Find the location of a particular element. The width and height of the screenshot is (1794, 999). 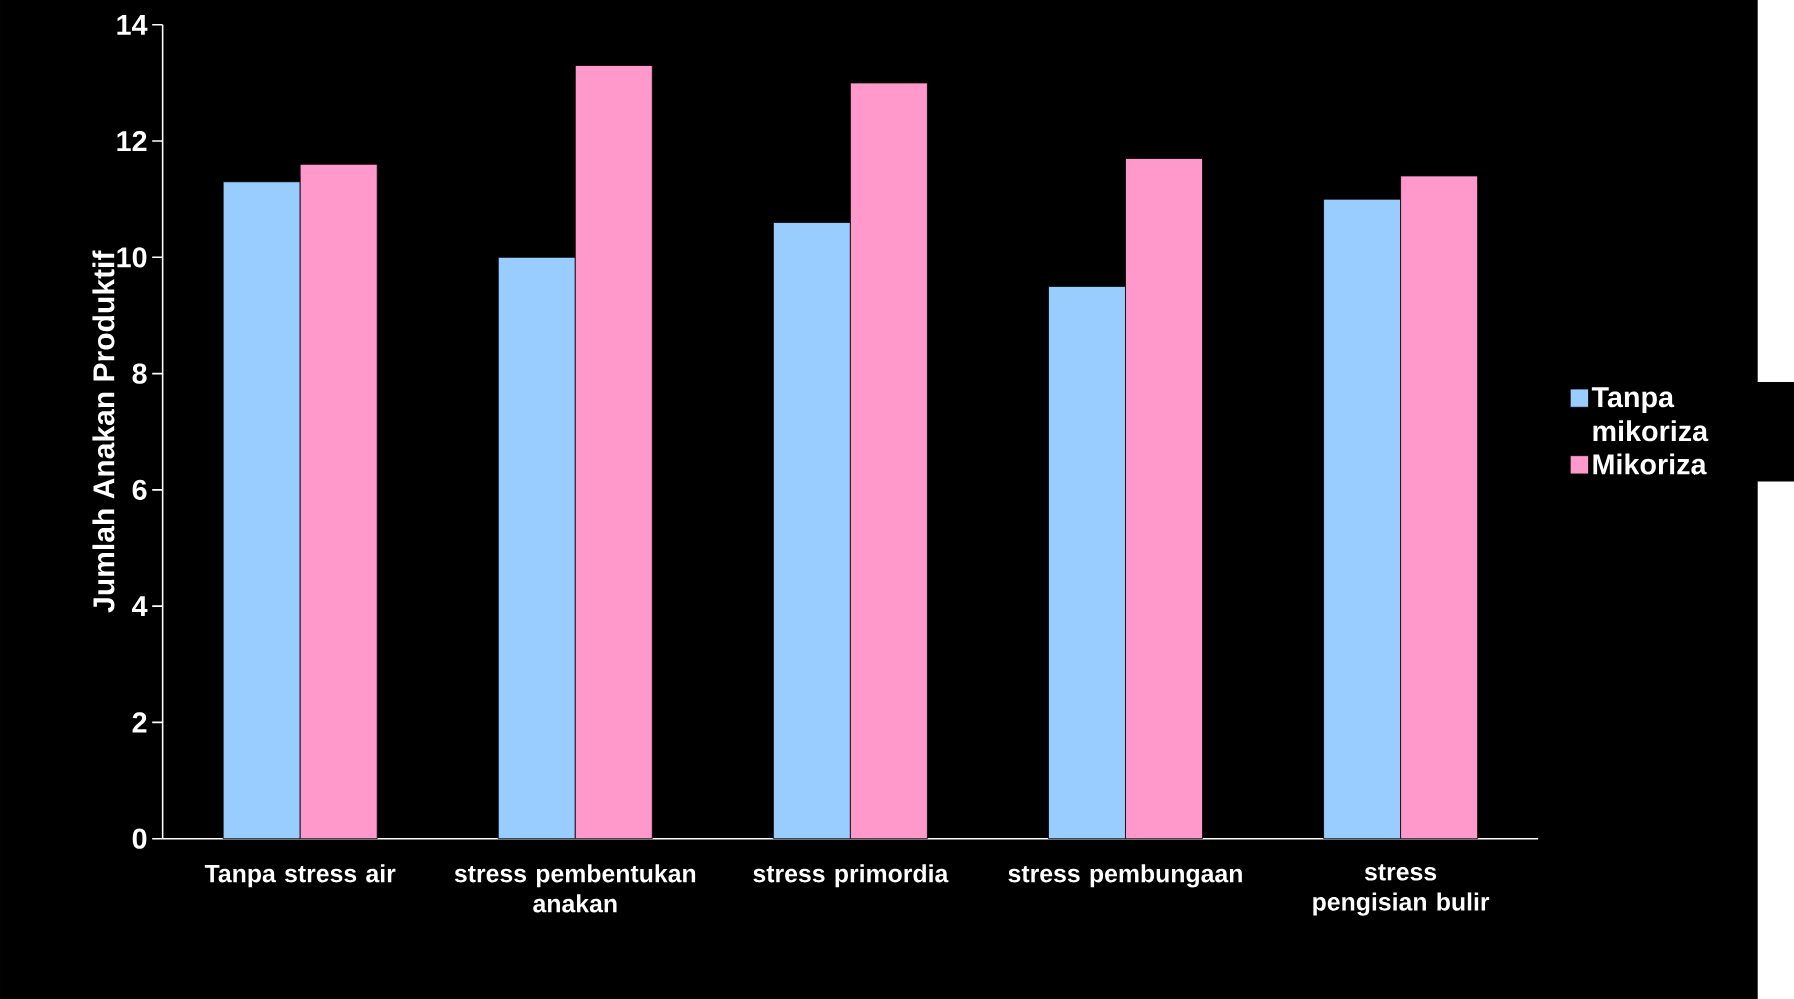

y-tick-label: 4 is located at coordinates (140, 606).